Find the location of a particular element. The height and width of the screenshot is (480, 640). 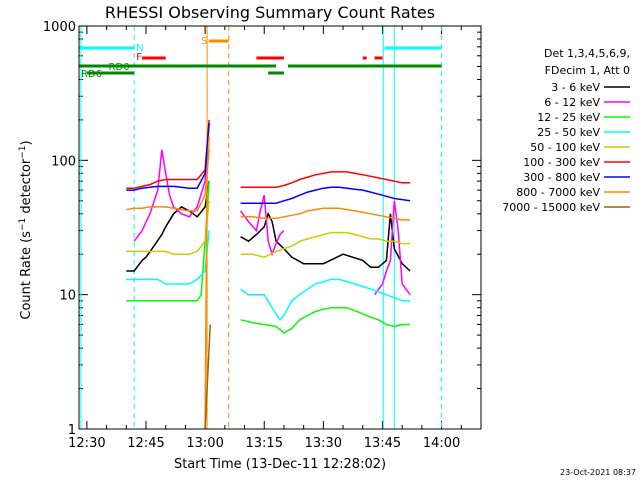

legend-entry-label: 6 - 12 keV is located at coordinates (572, 102).